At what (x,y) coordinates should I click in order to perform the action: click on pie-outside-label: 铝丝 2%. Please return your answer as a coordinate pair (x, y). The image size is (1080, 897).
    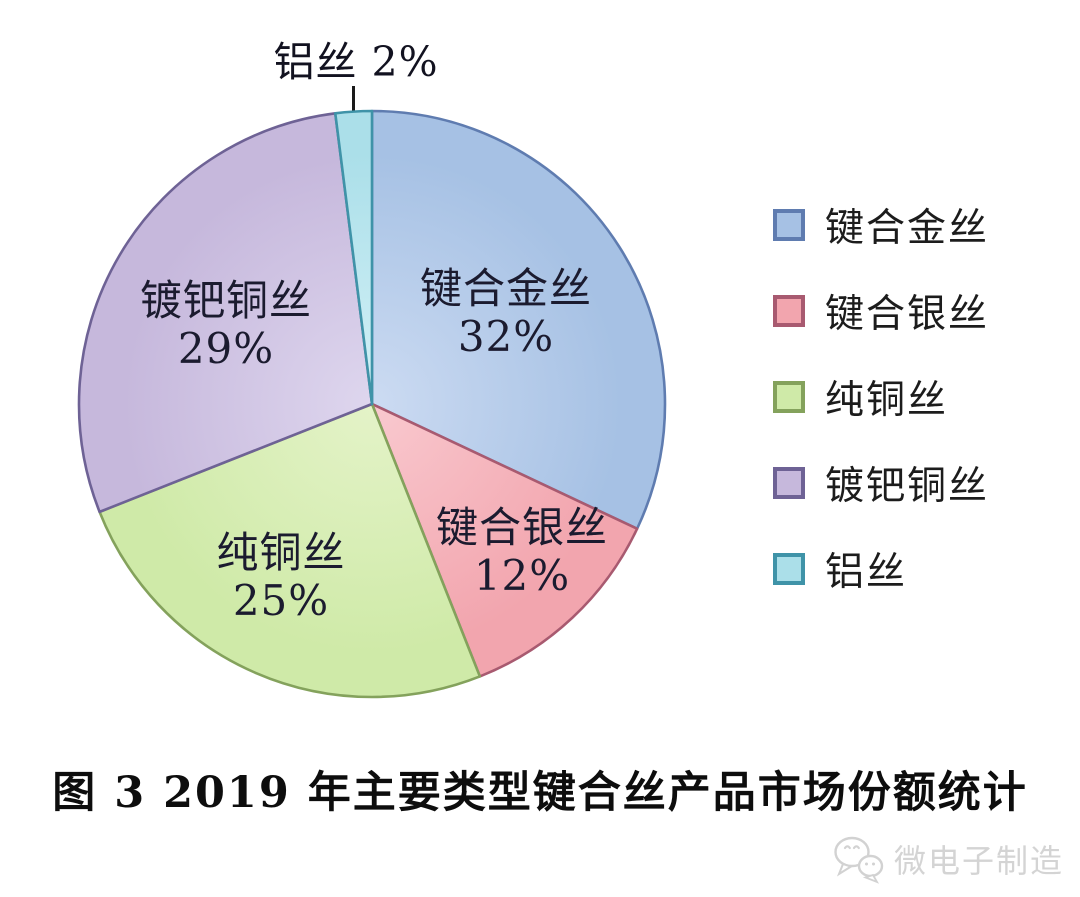
    Looking at the image, I should click on (356, 62).